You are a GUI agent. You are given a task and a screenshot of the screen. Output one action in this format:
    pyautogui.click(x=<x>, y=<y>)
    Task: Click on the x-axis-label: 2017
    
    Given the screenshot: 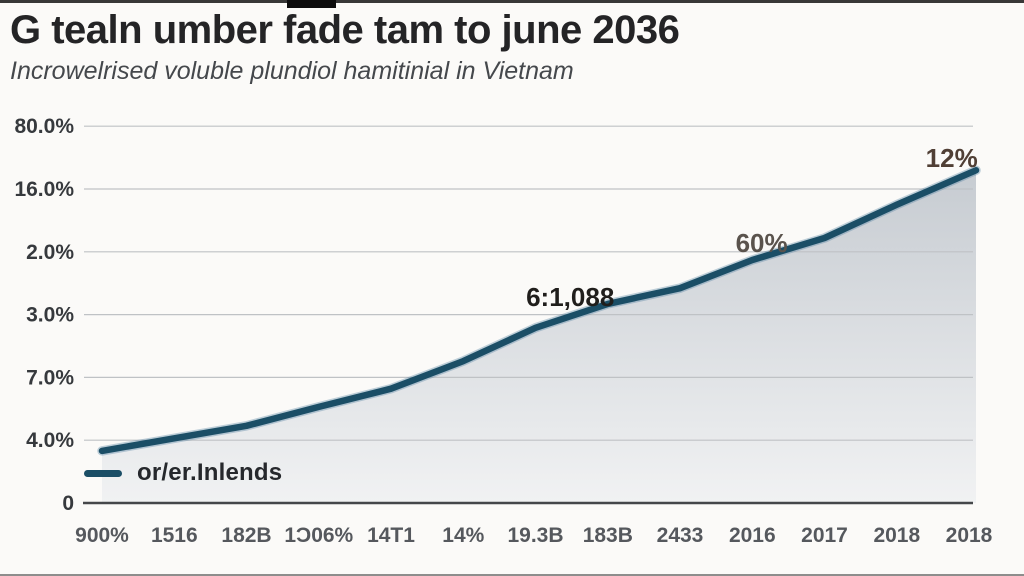 What is the action you would take?
    pyautogui.click(x=824, y=535)
    